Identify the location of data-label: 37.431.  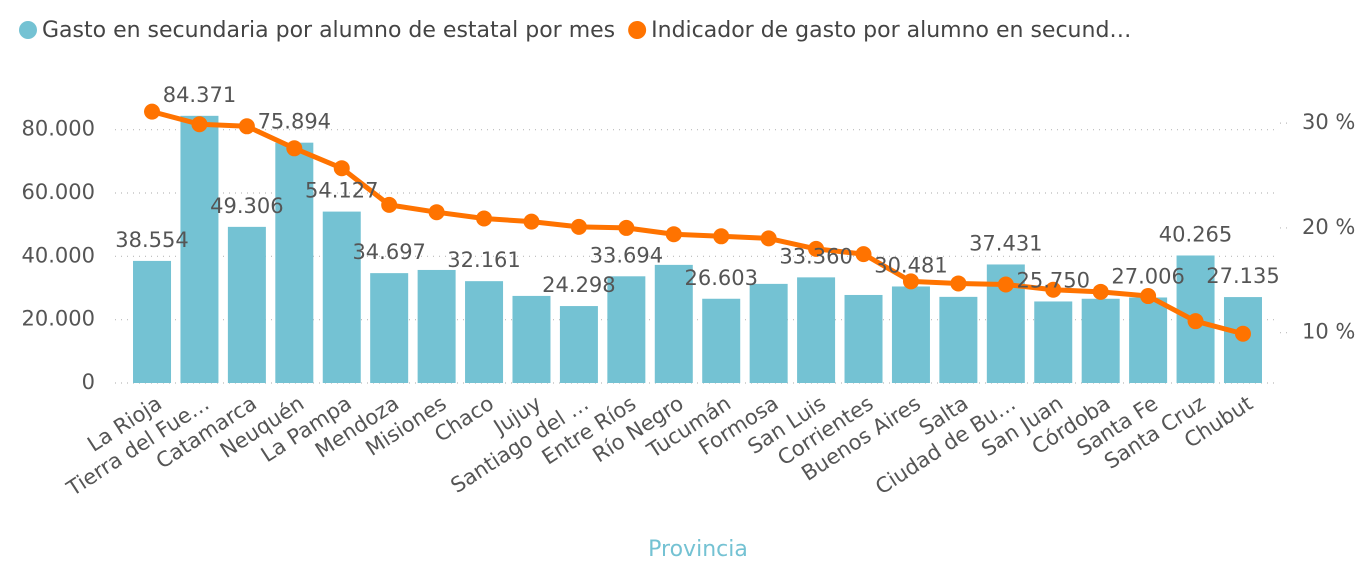
(1005, 243).